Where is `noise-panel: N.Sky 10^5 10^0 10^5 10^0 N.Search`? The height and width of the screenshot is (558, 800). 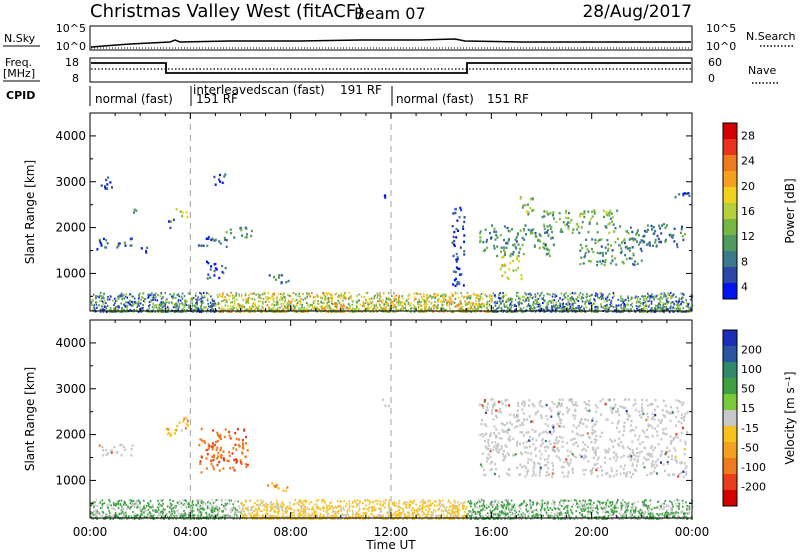 noise-panel: N.Sky 10^5 10^0 10^5 10^0 N.Search is located at coordinates (399, 37).